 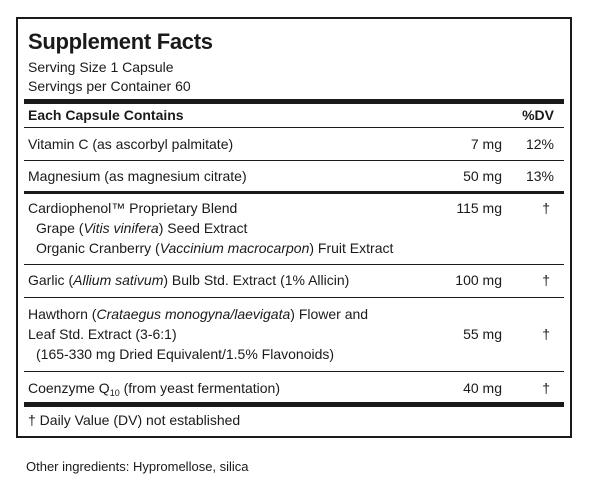 What do you see at coordinates (486, 144) in the screenshot?
I see `nutrient-amount: 7 mg` at bounding box center [486, 144].